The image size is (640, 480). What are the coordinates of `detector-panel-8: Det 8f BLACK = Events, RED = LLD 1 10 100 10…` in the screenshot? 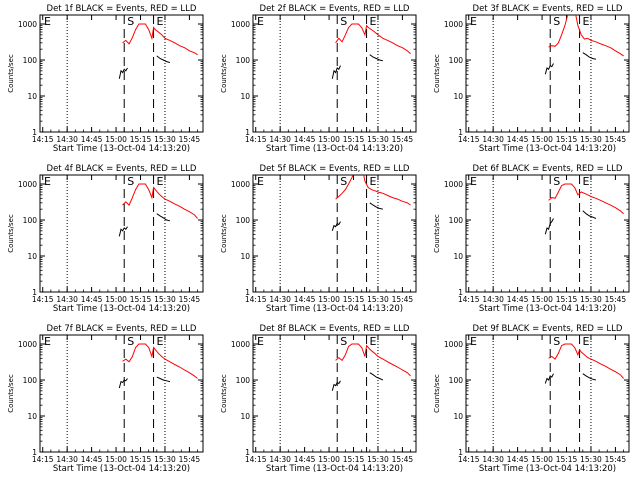 It's located at (318, 399).